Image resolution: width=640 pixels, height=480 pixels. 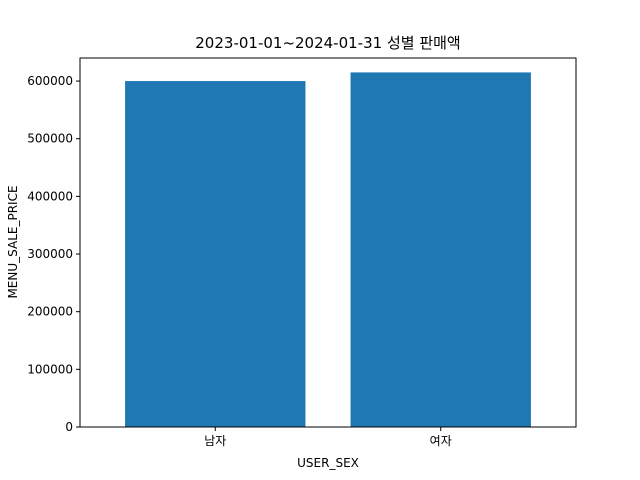 I want to click on y-tick-label: 100000, so click(x=50, y=369).